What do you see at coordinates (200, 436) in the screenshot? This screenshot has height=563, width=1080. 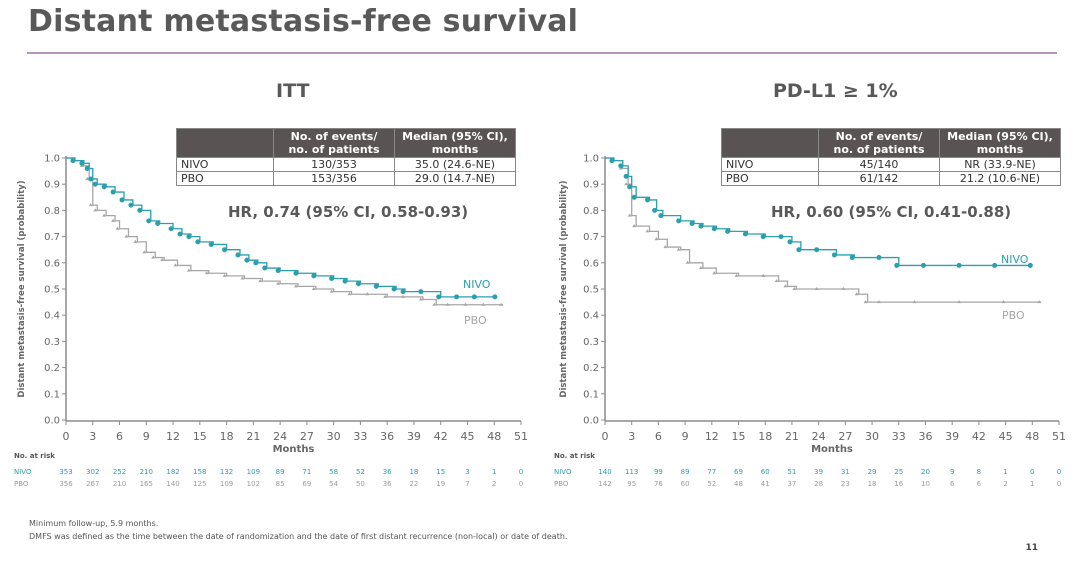 I see `x-tick-label: 15` at bounding box center [200, 436].